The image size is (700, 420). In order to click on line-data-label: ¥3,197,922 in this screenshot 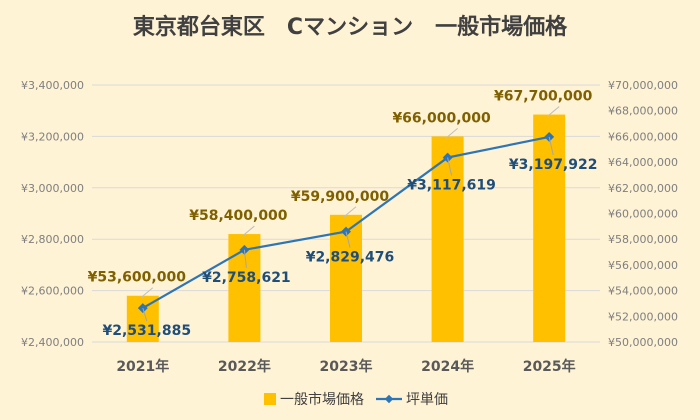, I will do `click(553, 165)`.